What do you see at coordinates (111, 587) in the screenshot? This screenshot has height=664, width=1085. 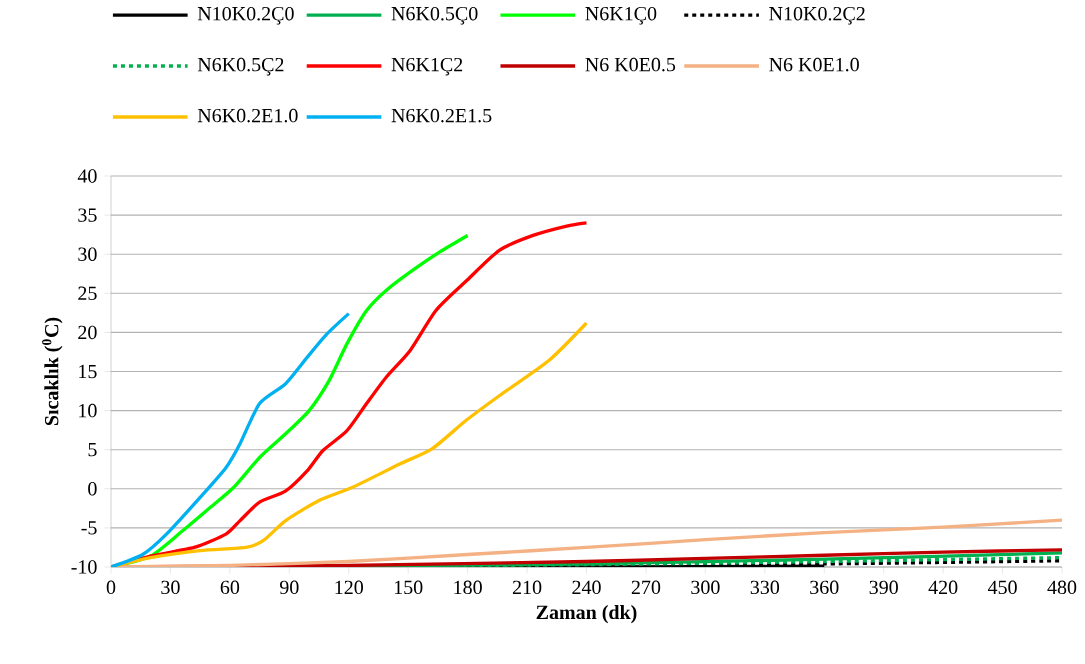 I see `x-tick-label: 0` at bounding box center [111, 587].